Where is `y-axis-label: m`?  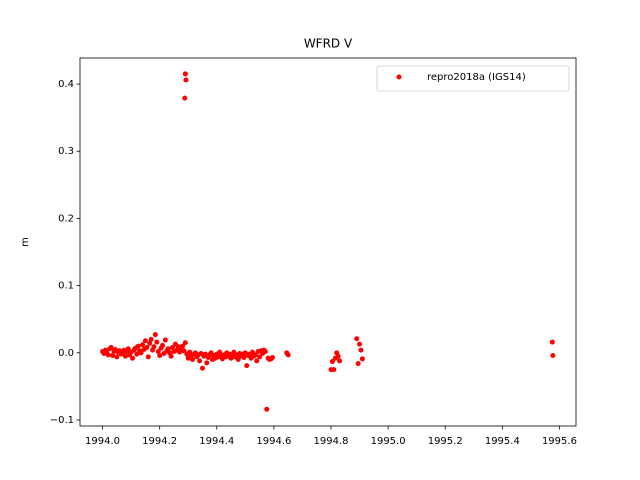
y-axis-label: m is located at coordinates (25, 242).